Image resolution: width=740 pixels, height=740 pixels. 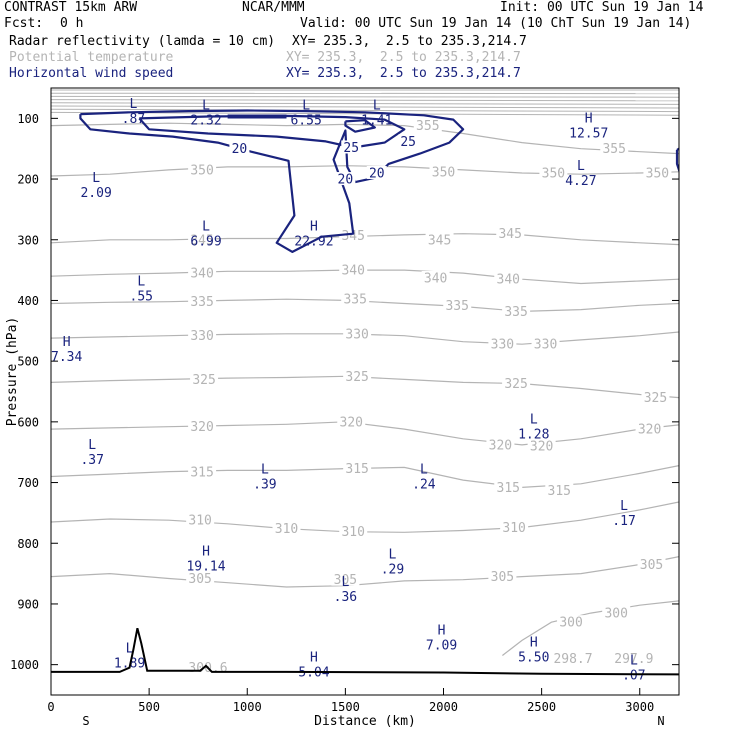 I want to click on x-axis-label: Distance (km), so click(x=365, y=721).